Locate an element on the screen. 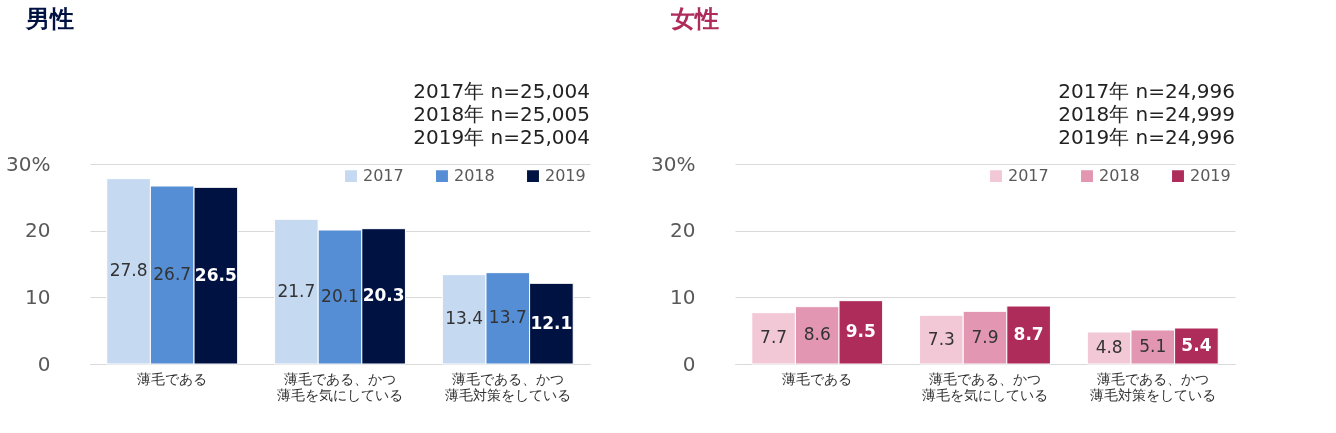  data-label: 27.8 is located at coordinates (128, 270).